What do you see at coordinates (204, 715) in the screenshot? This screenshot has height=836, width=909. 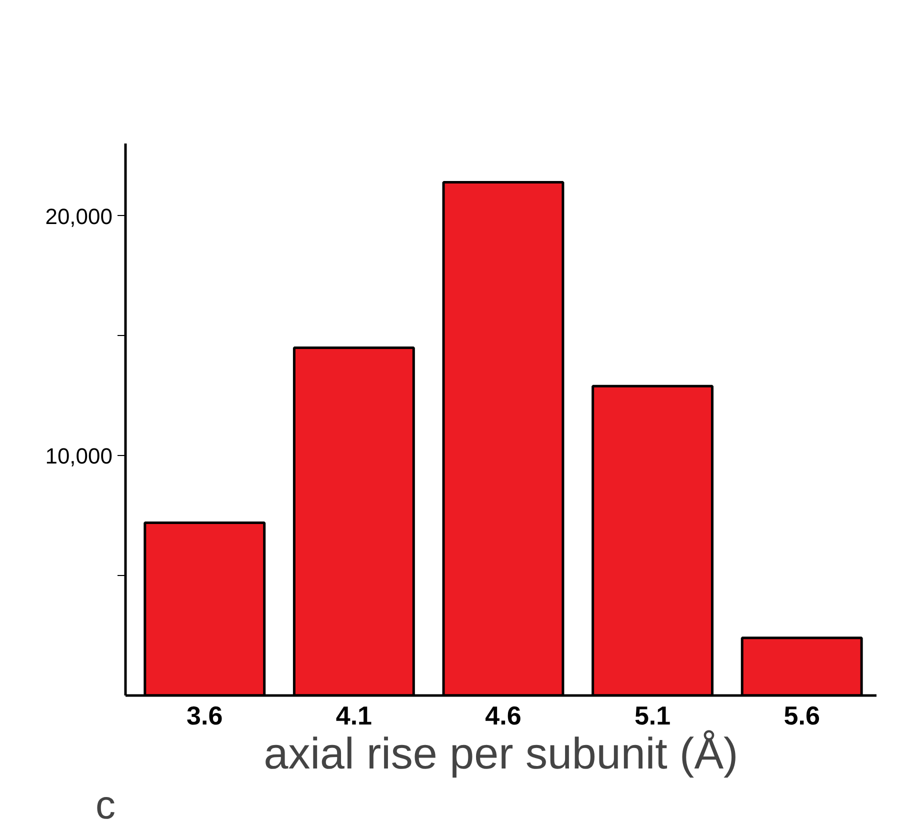 I see `x-tick-label: 3.6` at bounding box center [204, 715].